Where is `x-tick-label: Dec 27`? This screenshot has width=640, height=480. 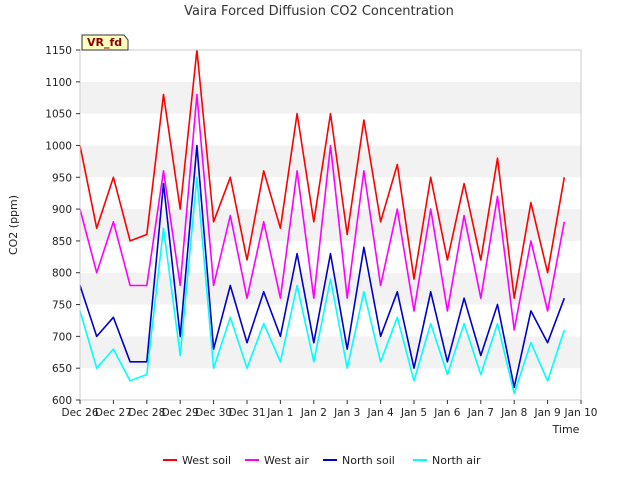
x-tick-label: Dec 27 is located at coordinates (113, 413).